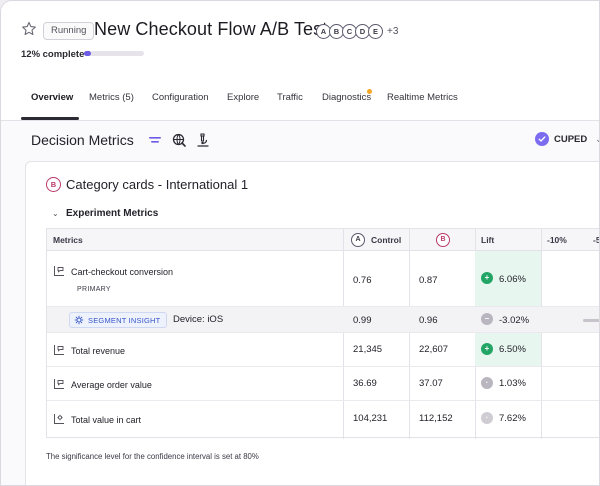 The height and width of the screenshot is (486, 600). What do you see at coordinates (386, 240) in the screenshot?
I see `column-header-control: Control` at bounding box center [386, 240].